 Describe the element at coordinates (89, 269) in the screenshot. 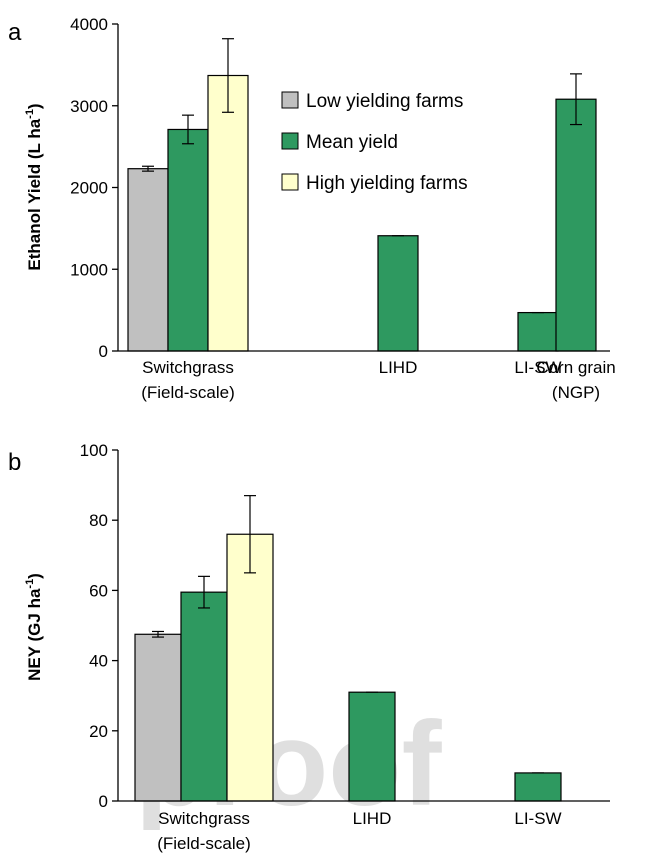

I see `y-tick-label: 1000` at that location.